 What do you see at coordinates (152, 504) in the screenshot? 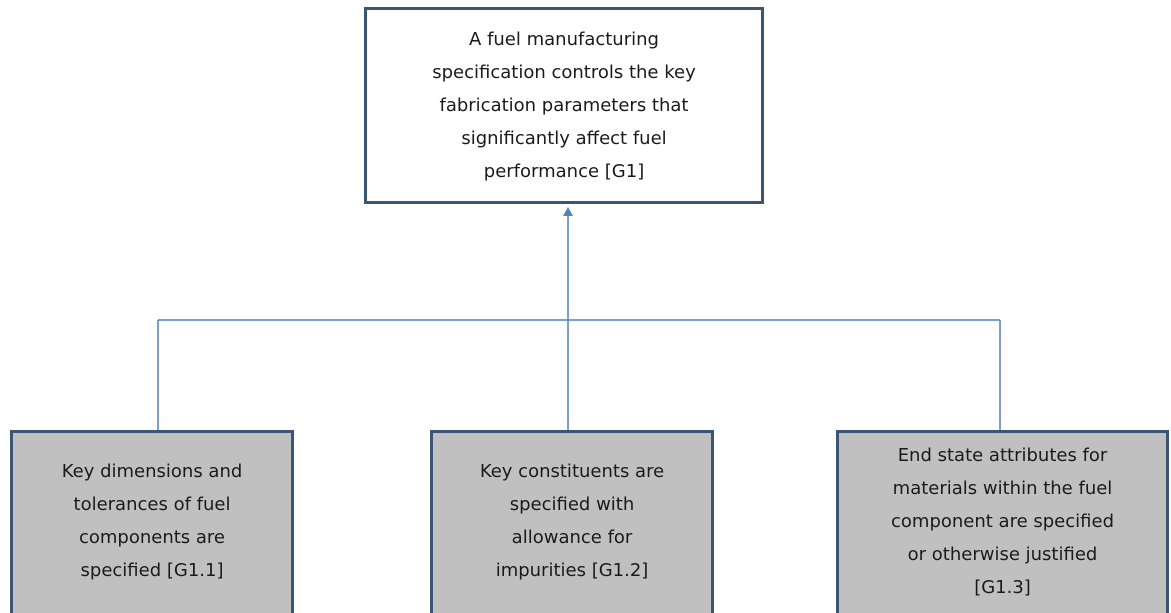
I see `node-text: tolerances of fuel` at bounding box center [152, 504].